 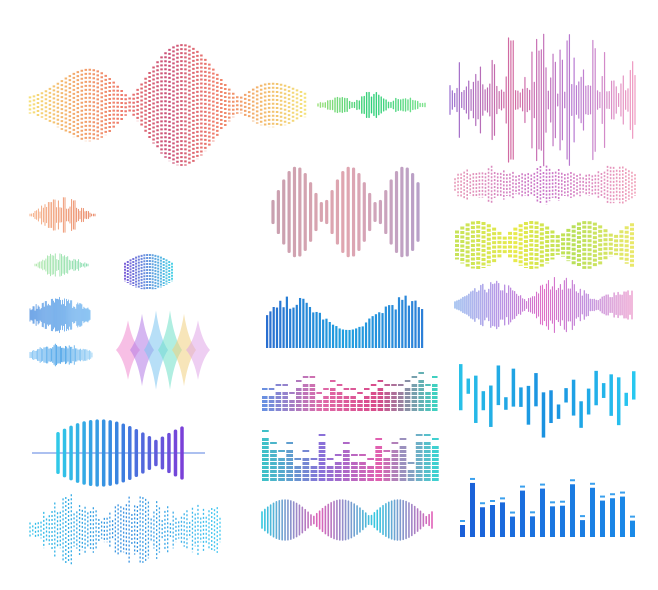 I want to click on rainbow-flames, so click(x=163, y=350).